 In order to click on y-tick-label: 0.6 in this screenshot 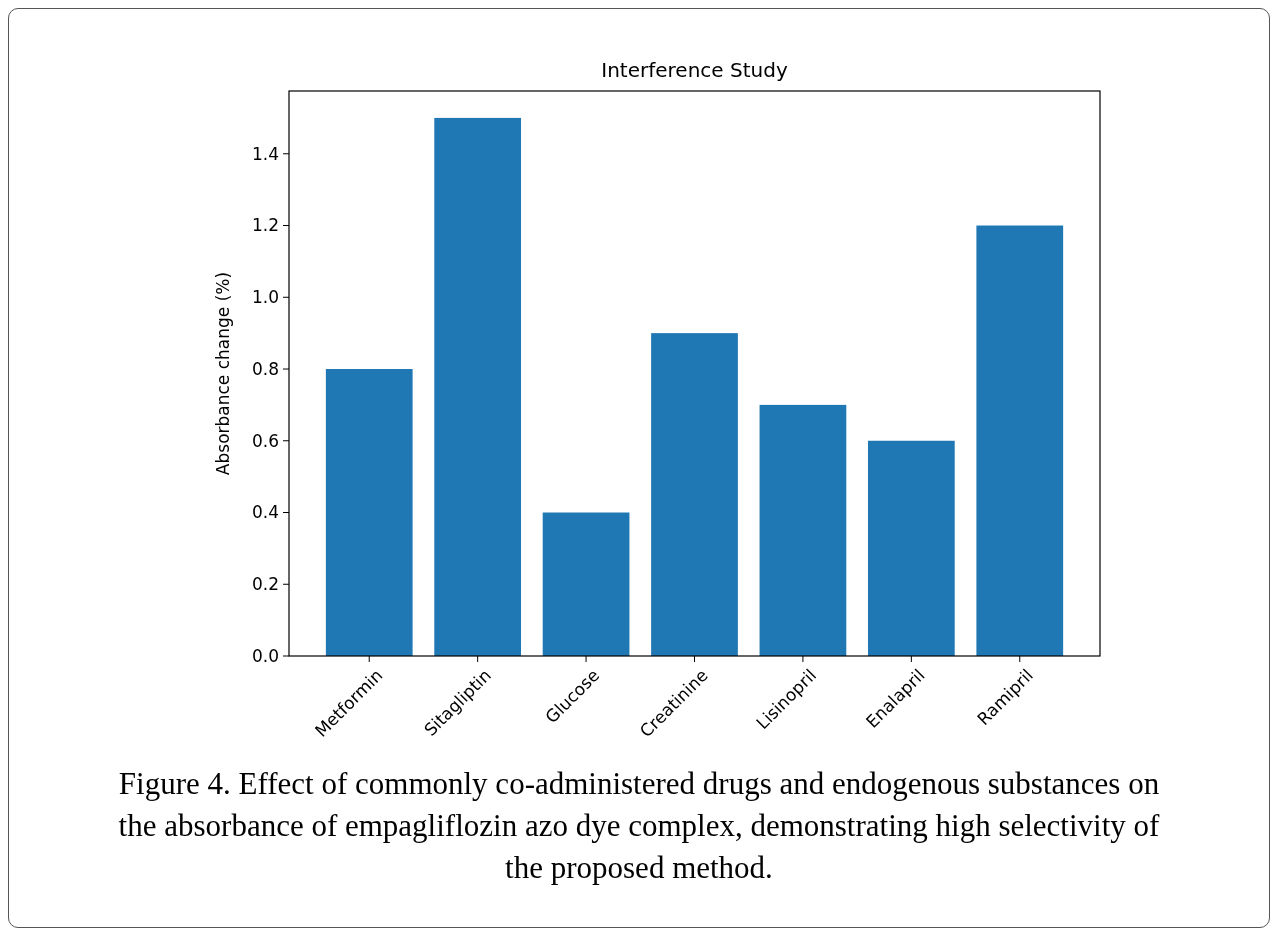, I will do `click(265, 440)`.